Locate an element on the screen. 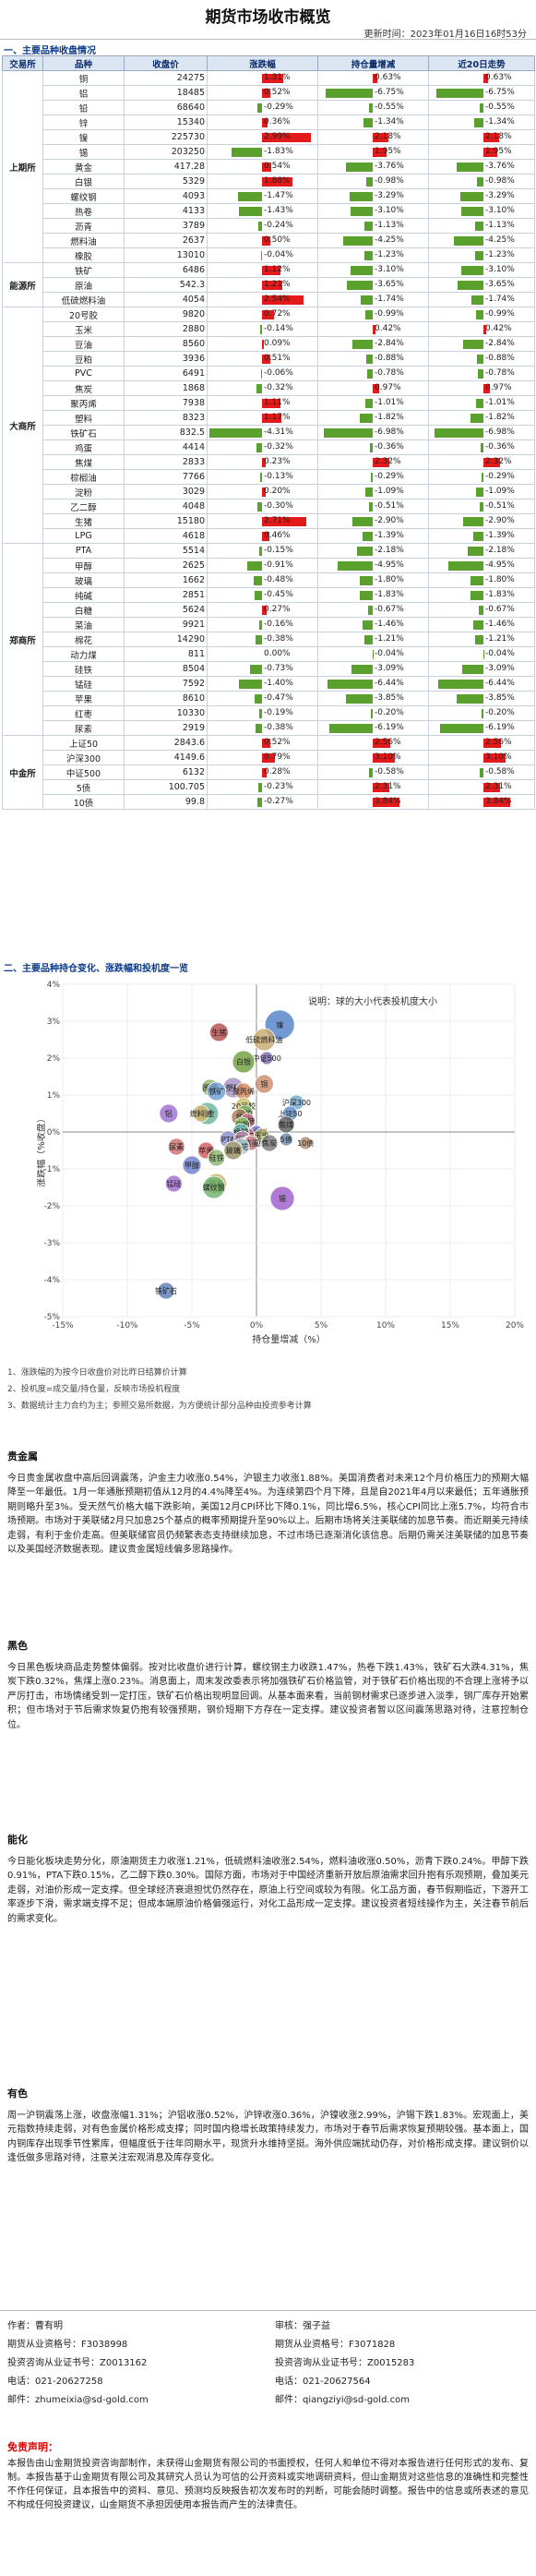 This screenshot has width=536, height=2576. product-name: 热卷 is located at coordinates (83, 211).